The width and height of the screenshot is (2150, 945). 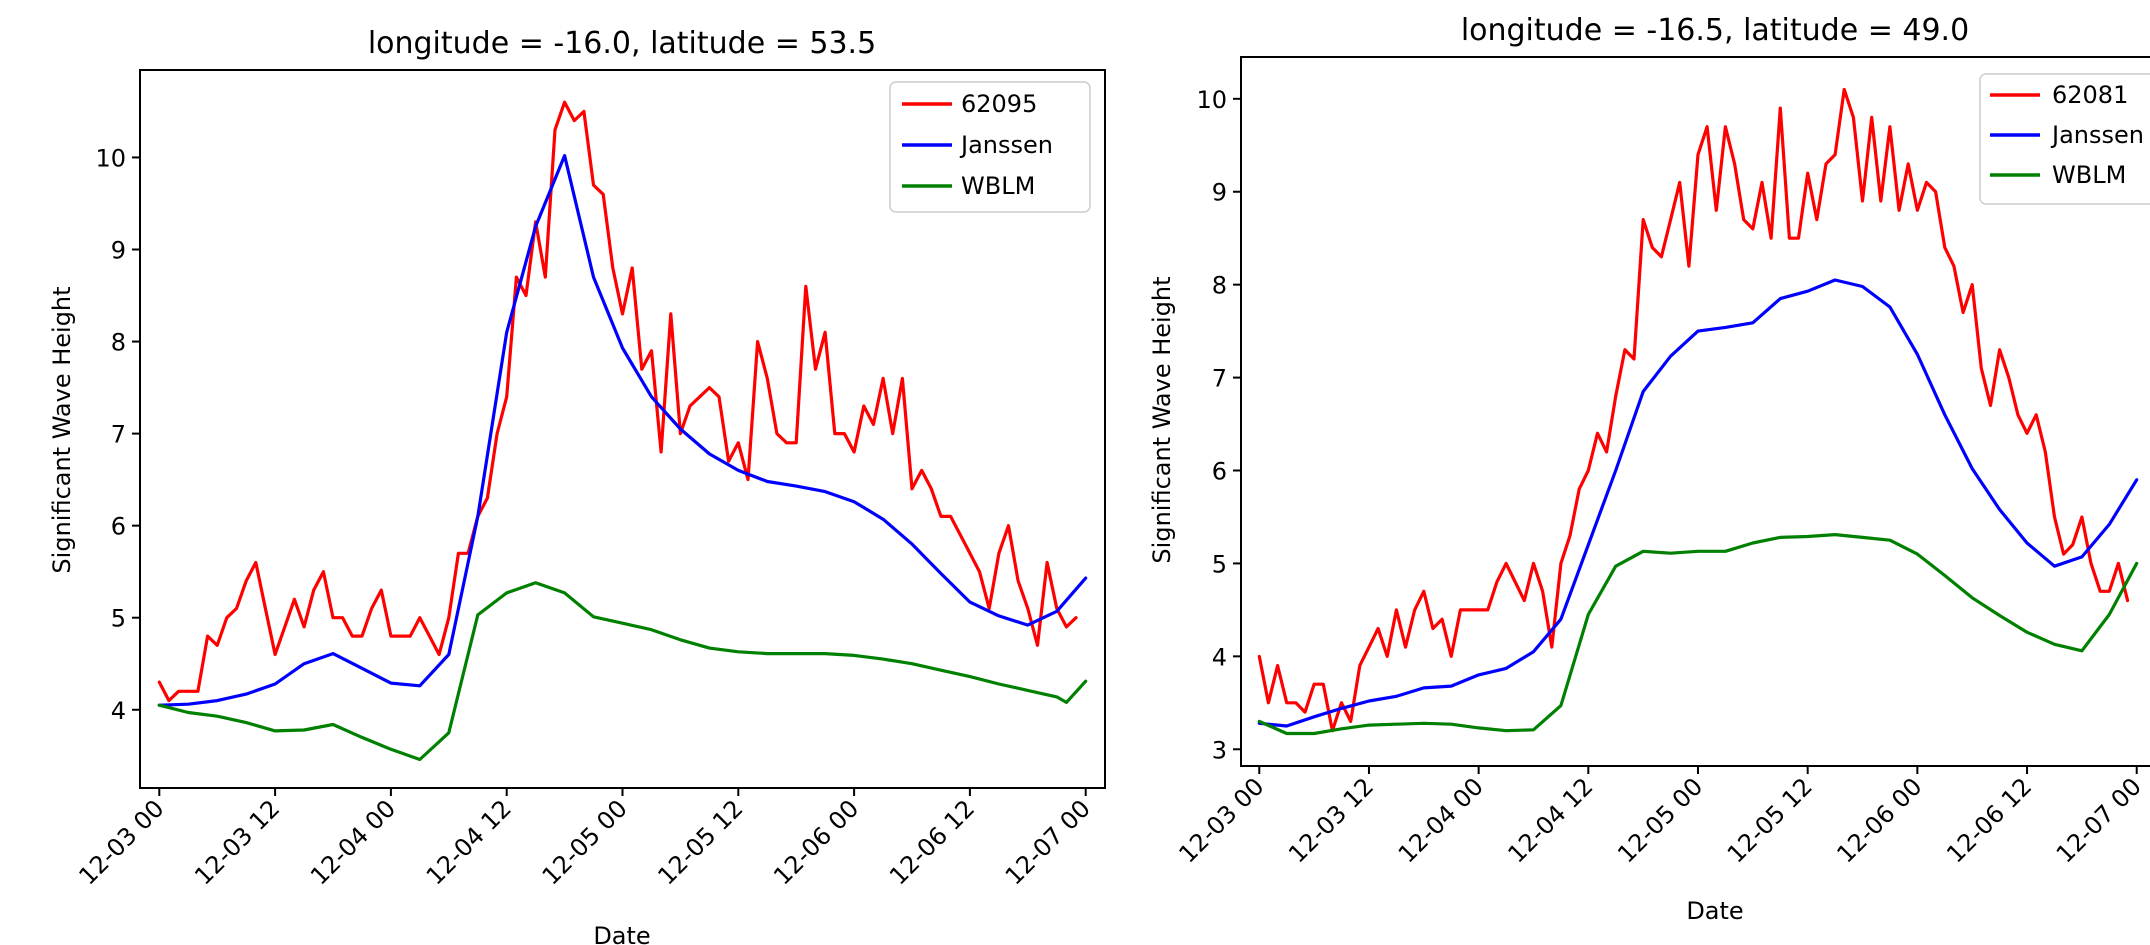 I want to click on chart-right-ytick-label-6: 6, so click(x=1219, y=472).